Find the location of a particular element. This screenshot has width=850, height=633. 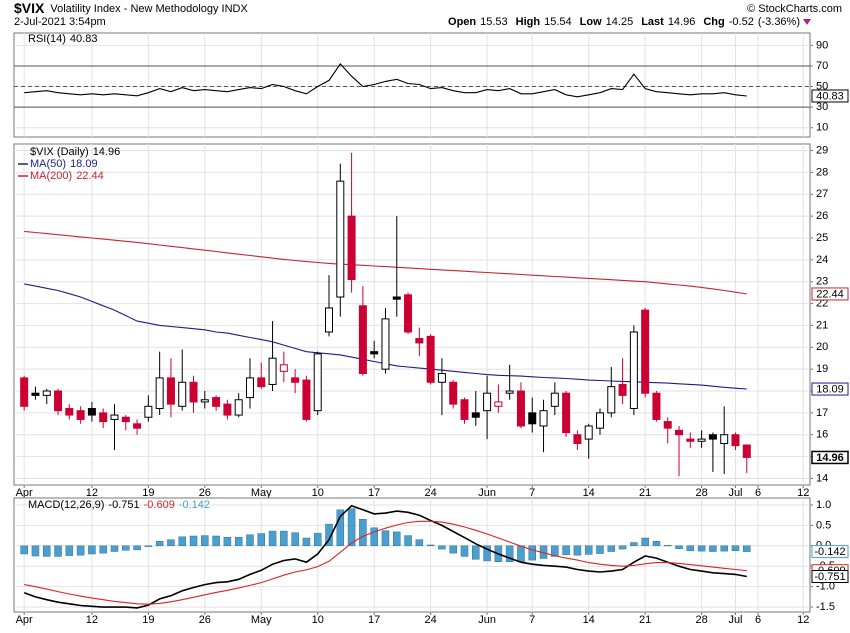

legend-entry: MACD(12,26,9) -0.751 -0.609 -0.142 is located at coordinates (119, 505).